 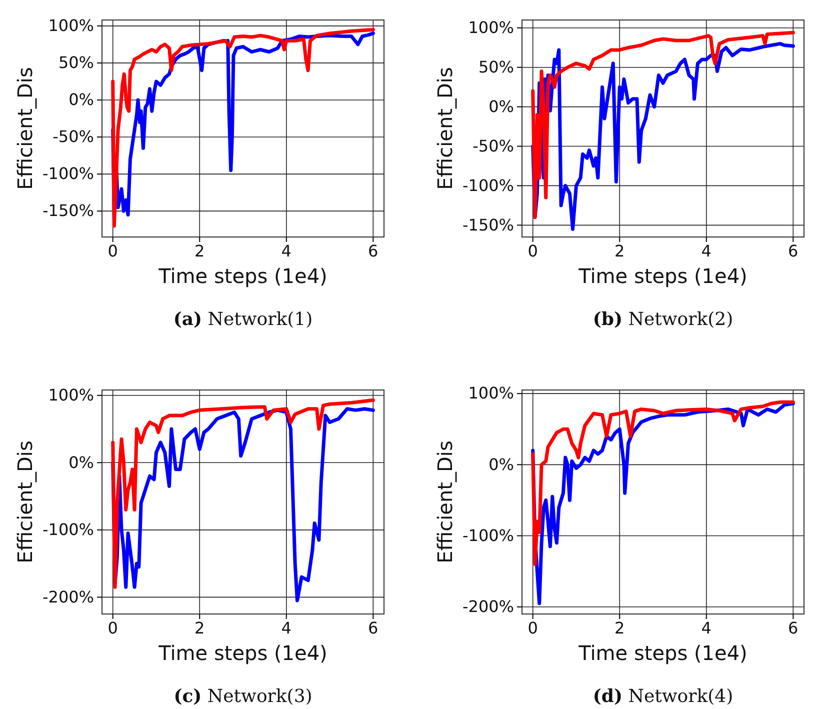 I want to click on text: (d) Network(4), so click(x=663, y=696).